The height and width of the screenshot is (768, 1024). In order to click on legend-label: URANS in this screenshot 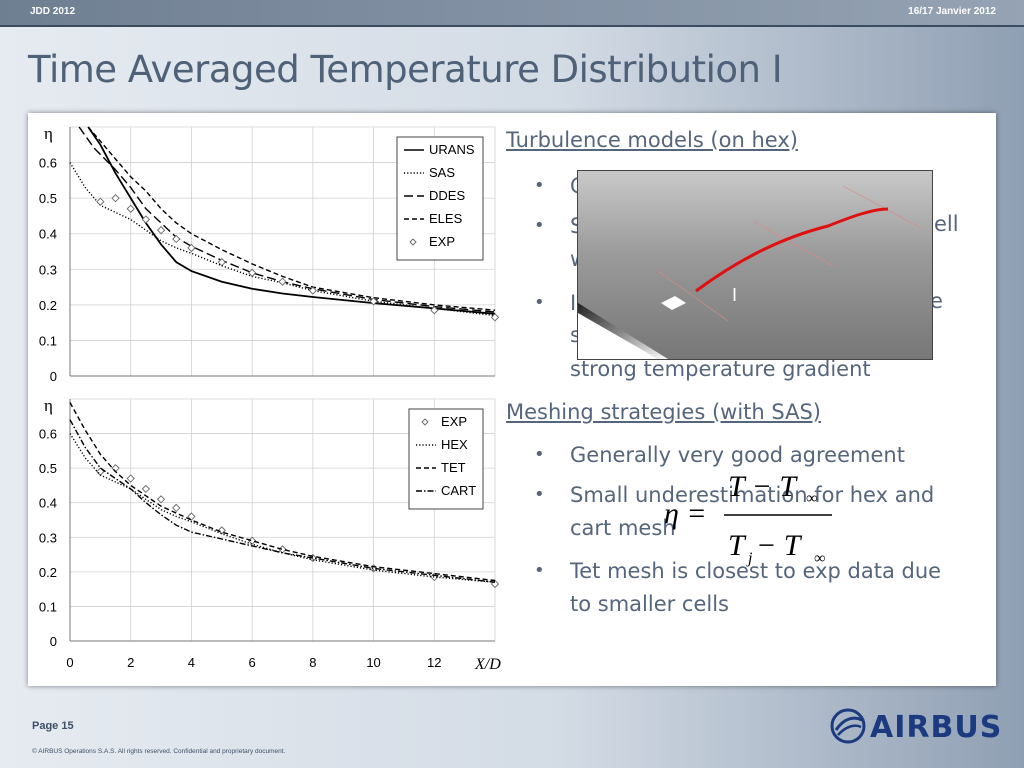, I will do `click(452, 149)`.